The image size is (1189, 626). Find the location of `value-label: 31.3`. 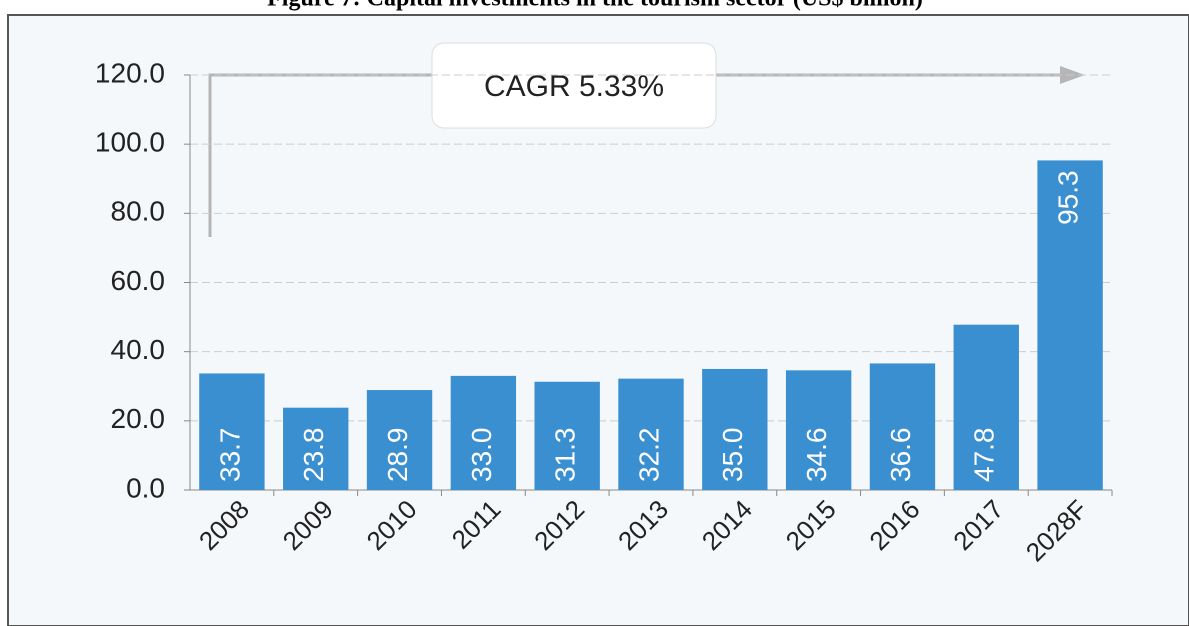

value-label: 31.3 is located at coordinates (565, 455).